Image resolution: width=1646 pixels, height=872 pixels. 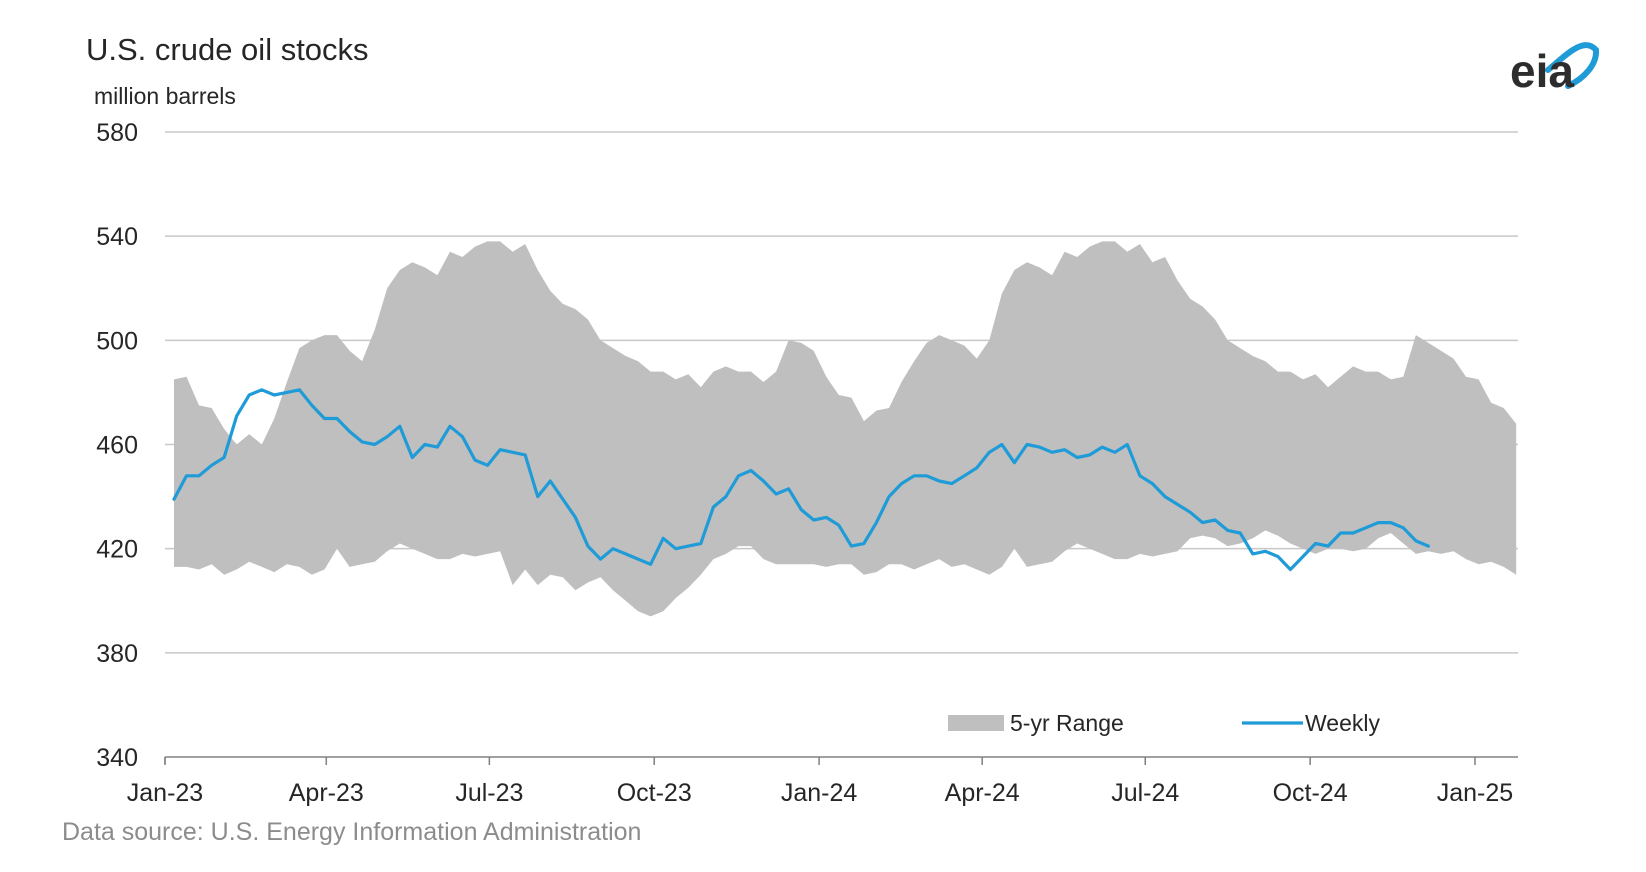 I want to click on y-tick-label: 500, so click(x=117, y=341).